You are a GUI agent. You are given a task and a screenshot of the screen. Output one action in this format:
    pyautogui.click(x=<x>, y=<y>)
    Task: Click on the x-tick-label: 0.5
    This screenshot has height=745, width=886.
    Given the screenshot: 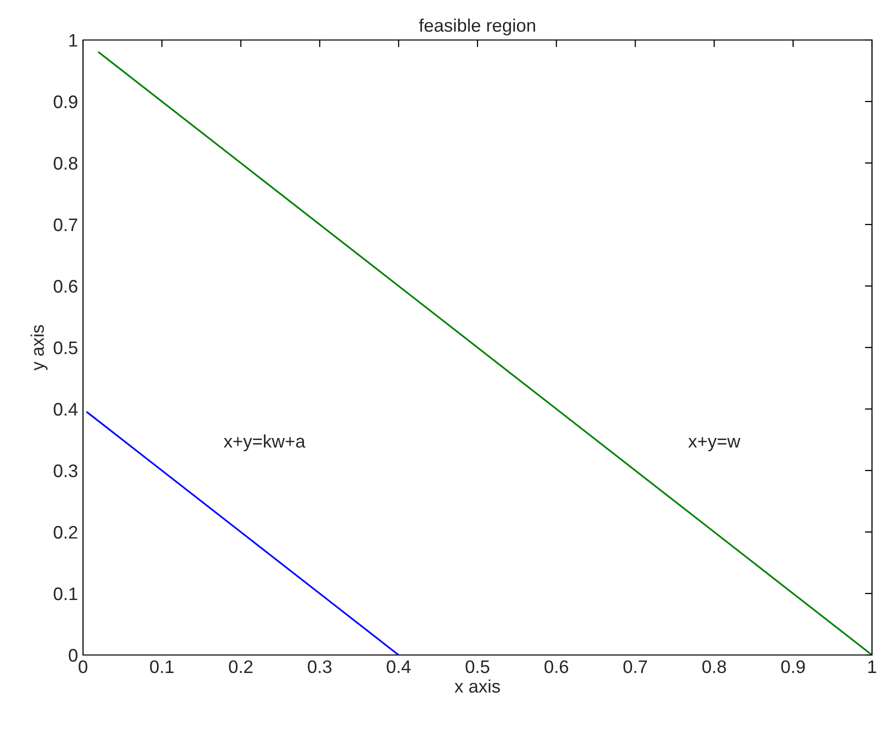 What is the action you would take?
    pyautogui.click(x=478, y=667)
    